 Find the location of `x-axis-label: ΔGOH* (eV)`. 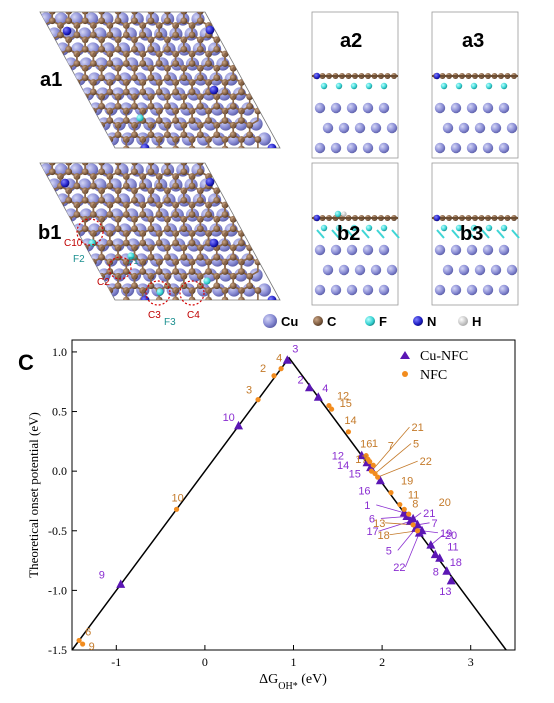

x-axis-label: ΔGOH* (eV) is located at coordinates (293, 682).